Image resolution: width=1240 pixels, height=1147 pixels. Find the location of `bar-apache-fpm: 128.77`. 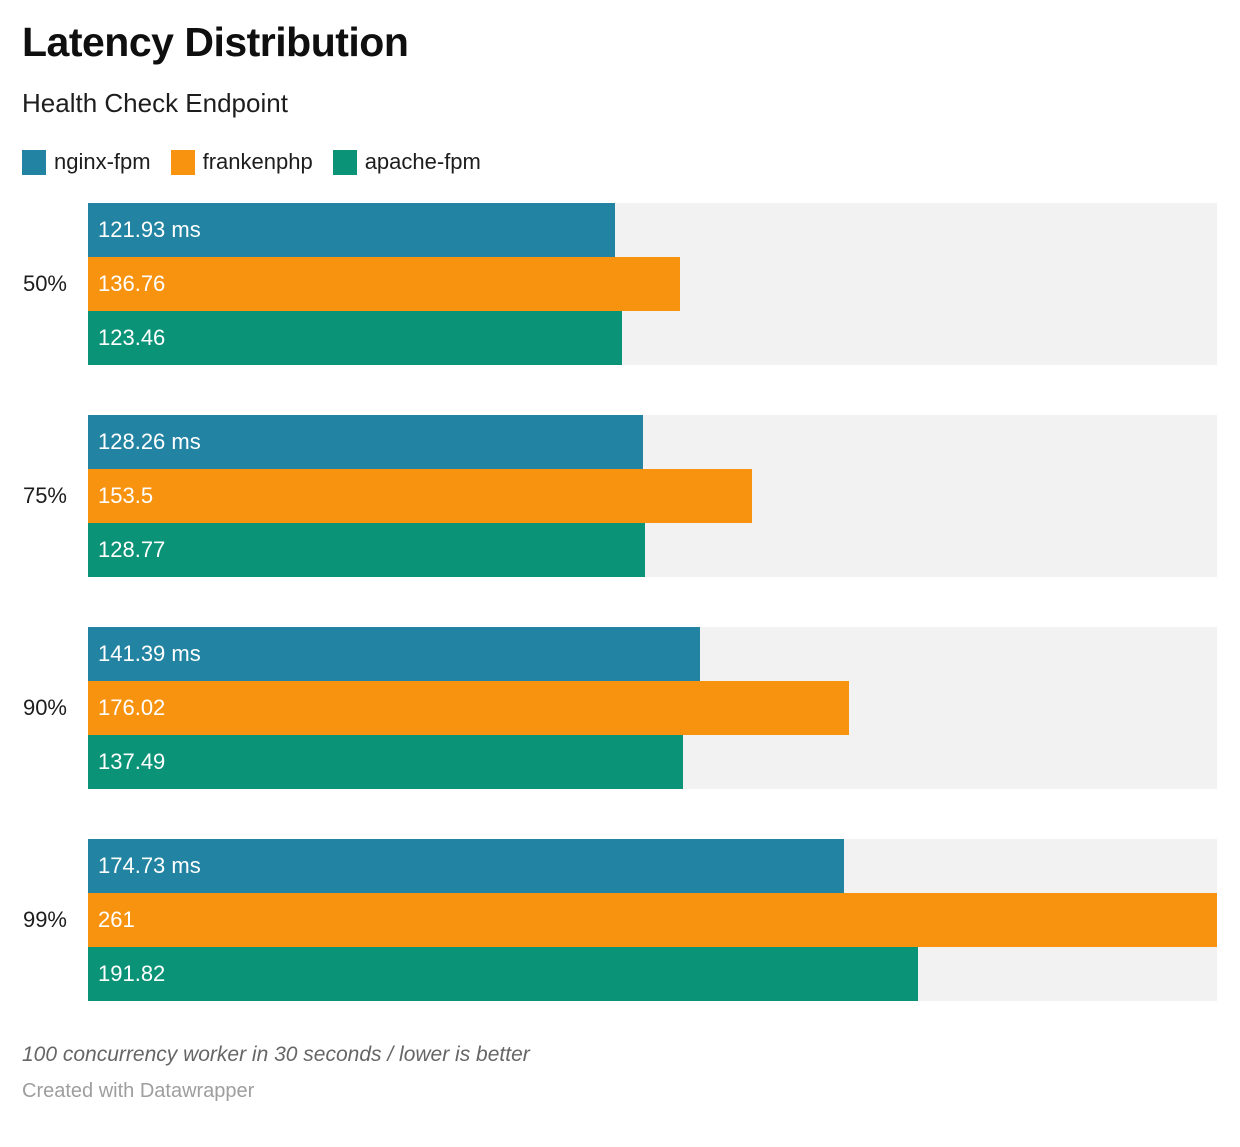

bar-apache-fpm: 128.77 is located at coordinates (367, 550).